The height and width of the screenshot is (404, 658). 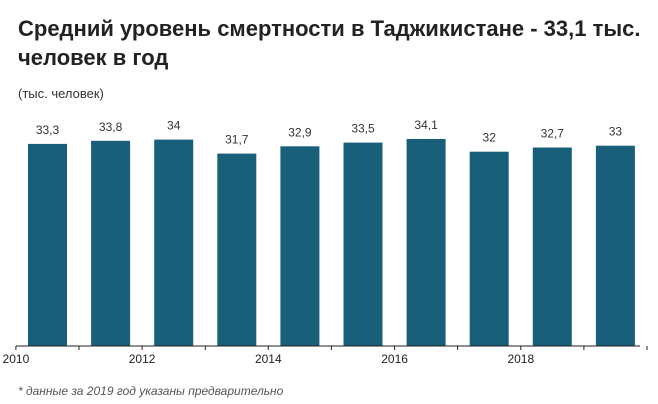 I want to click on bar-2012, so click(x=174, y=242).